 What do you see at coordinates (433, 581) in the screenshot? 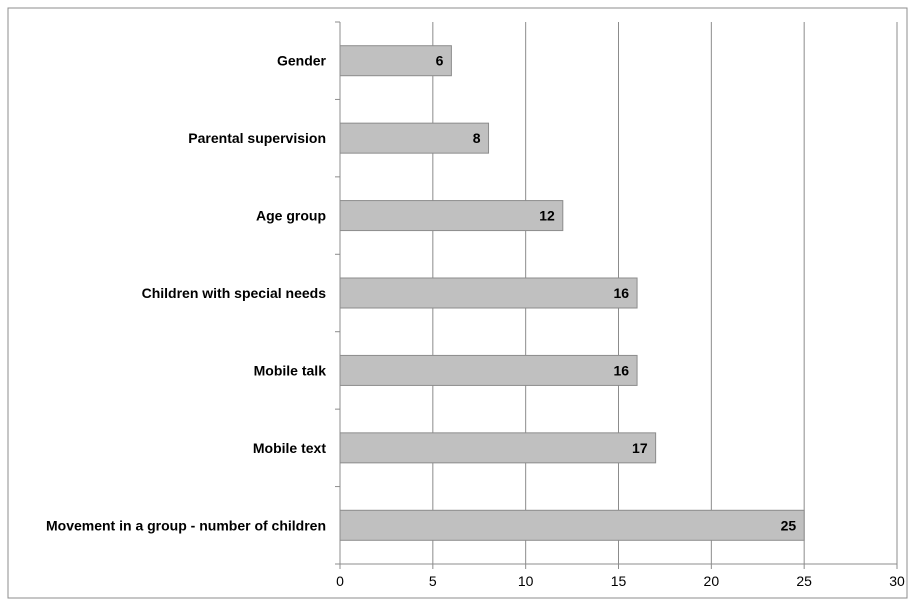
I see `x-tick-label: 5` at bounding box center [433, 581].